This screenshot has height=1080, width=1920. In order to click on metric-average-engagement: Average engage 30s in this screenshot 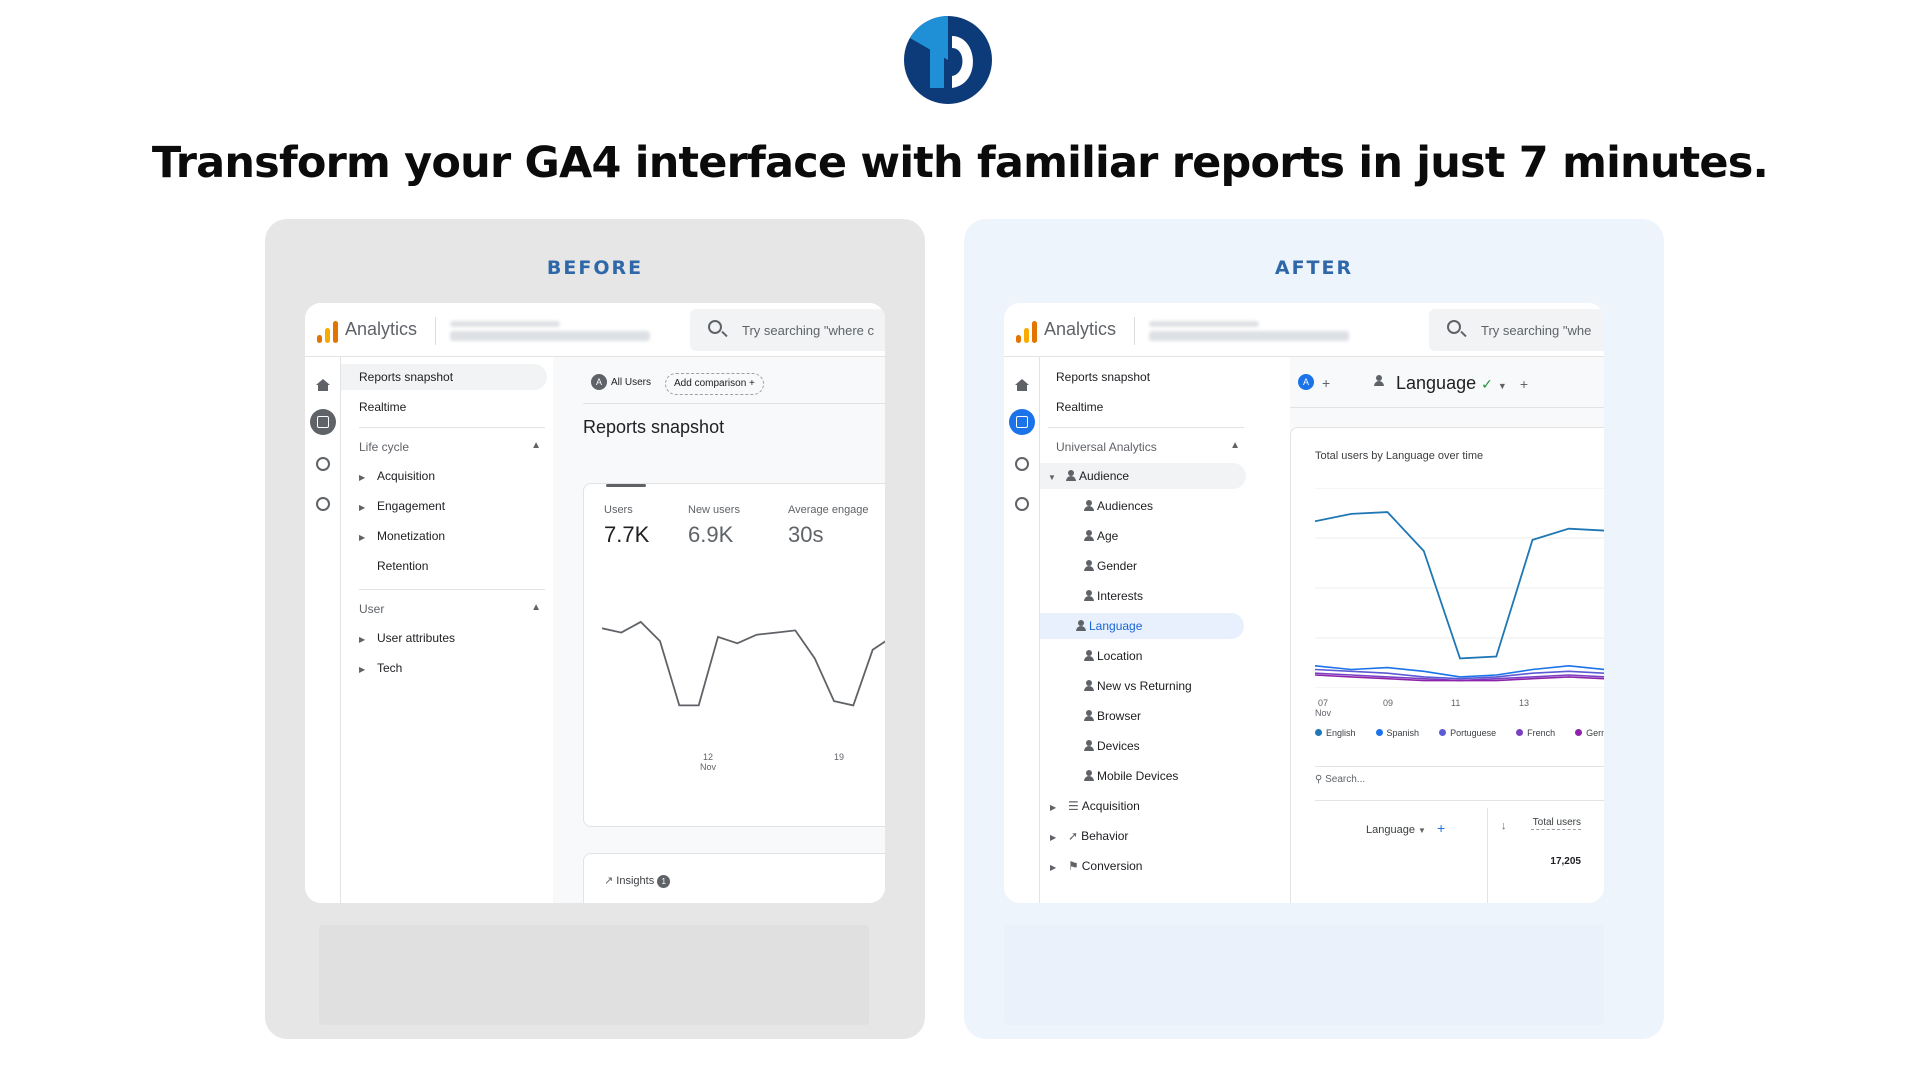, I will do `click(828, 525)`.